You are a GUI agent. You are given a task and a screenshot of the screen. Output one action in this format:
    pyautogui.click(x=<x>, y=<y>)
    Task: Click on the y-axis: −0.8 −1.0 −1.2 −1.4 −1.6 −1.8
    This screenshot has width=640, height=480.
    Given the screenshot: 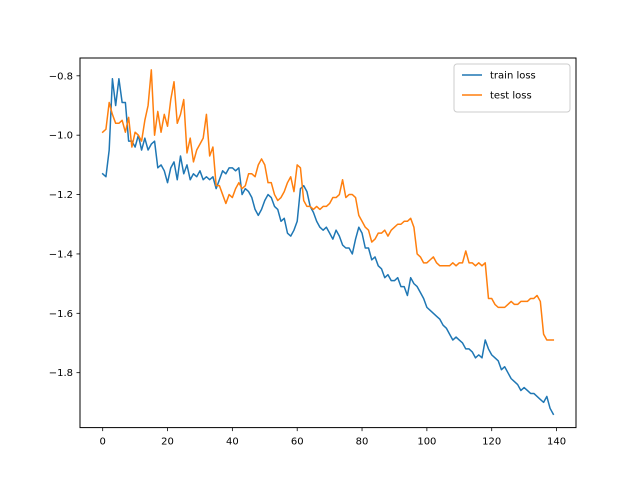 What is the action you would take?
    pyautogui.click(x=64, y=225)
    